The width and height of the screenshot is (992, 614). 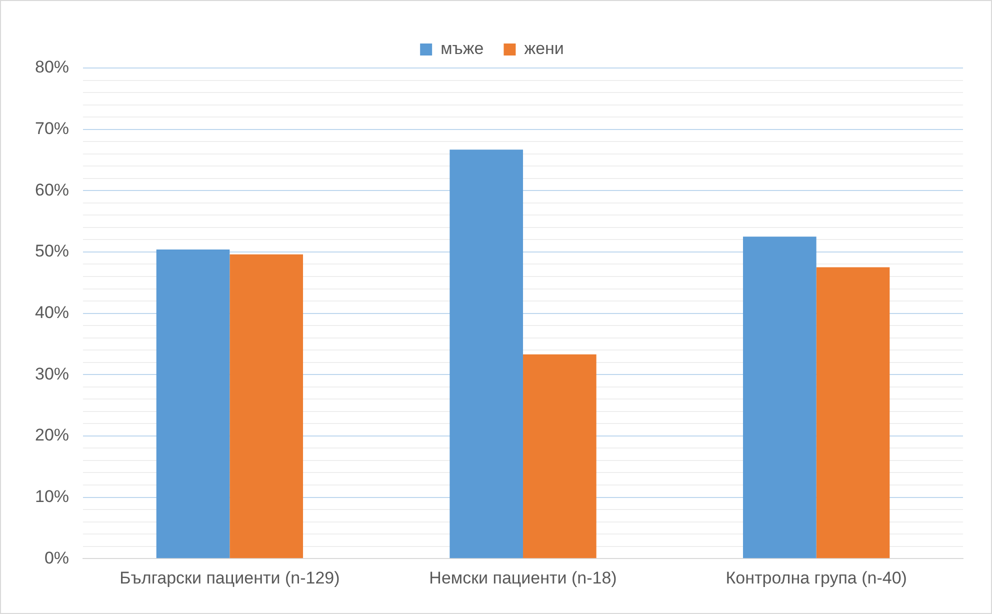 What do you see at coordinates (523, 578) in the screenshot?
I see `x-tick-label: Немски пациенти (n-18)` at bounding box center [523, 578].